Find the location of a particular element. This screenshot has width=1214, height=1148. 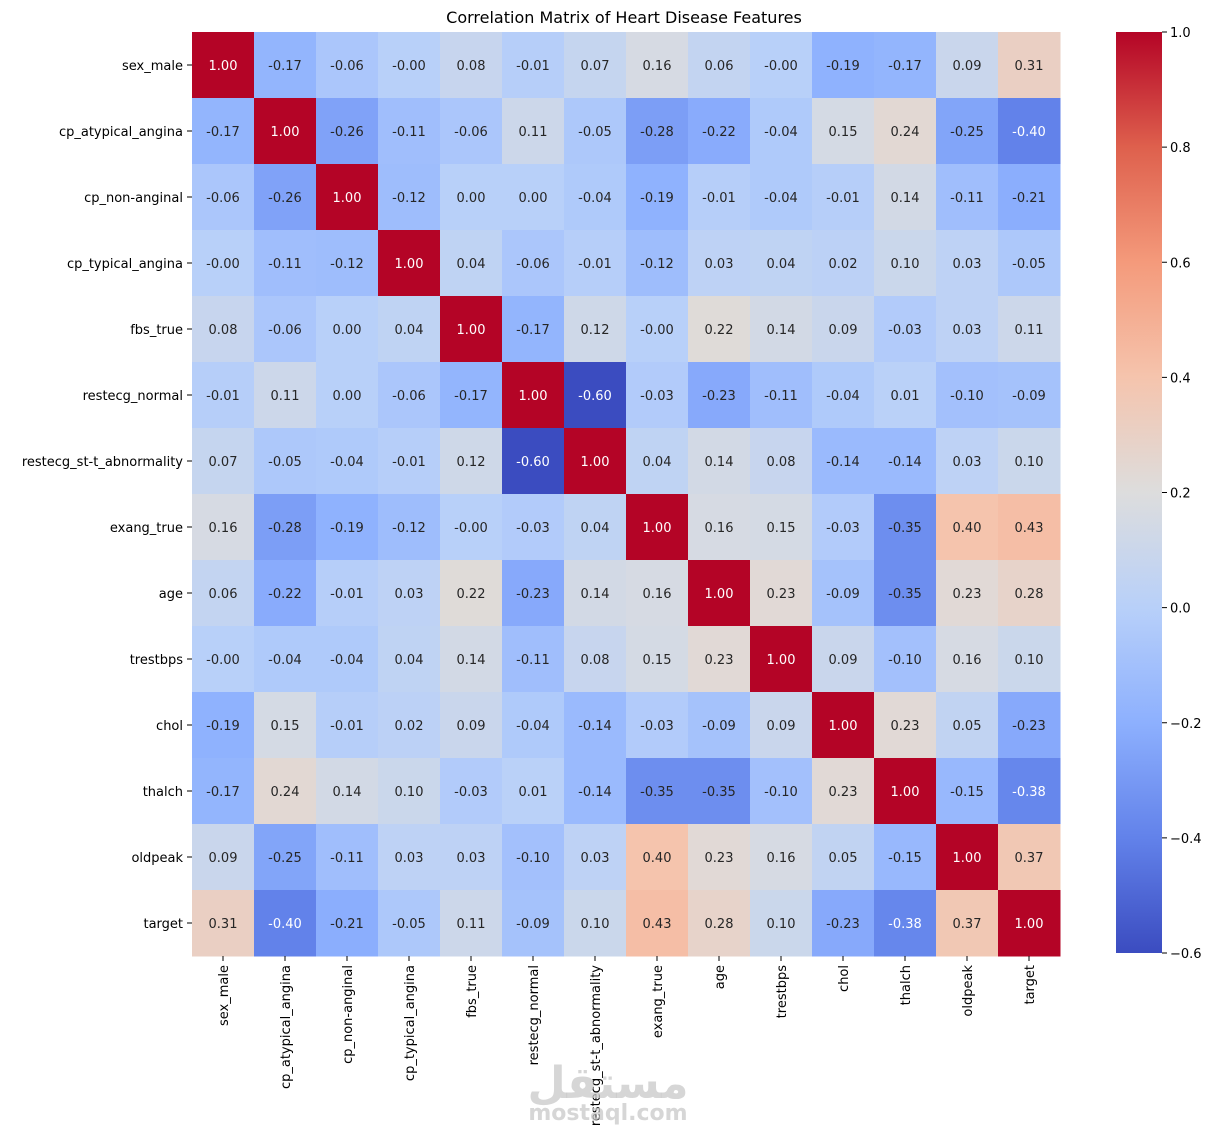

heatmap-cell-value: 0.37 is located at coordinates (967, 924).